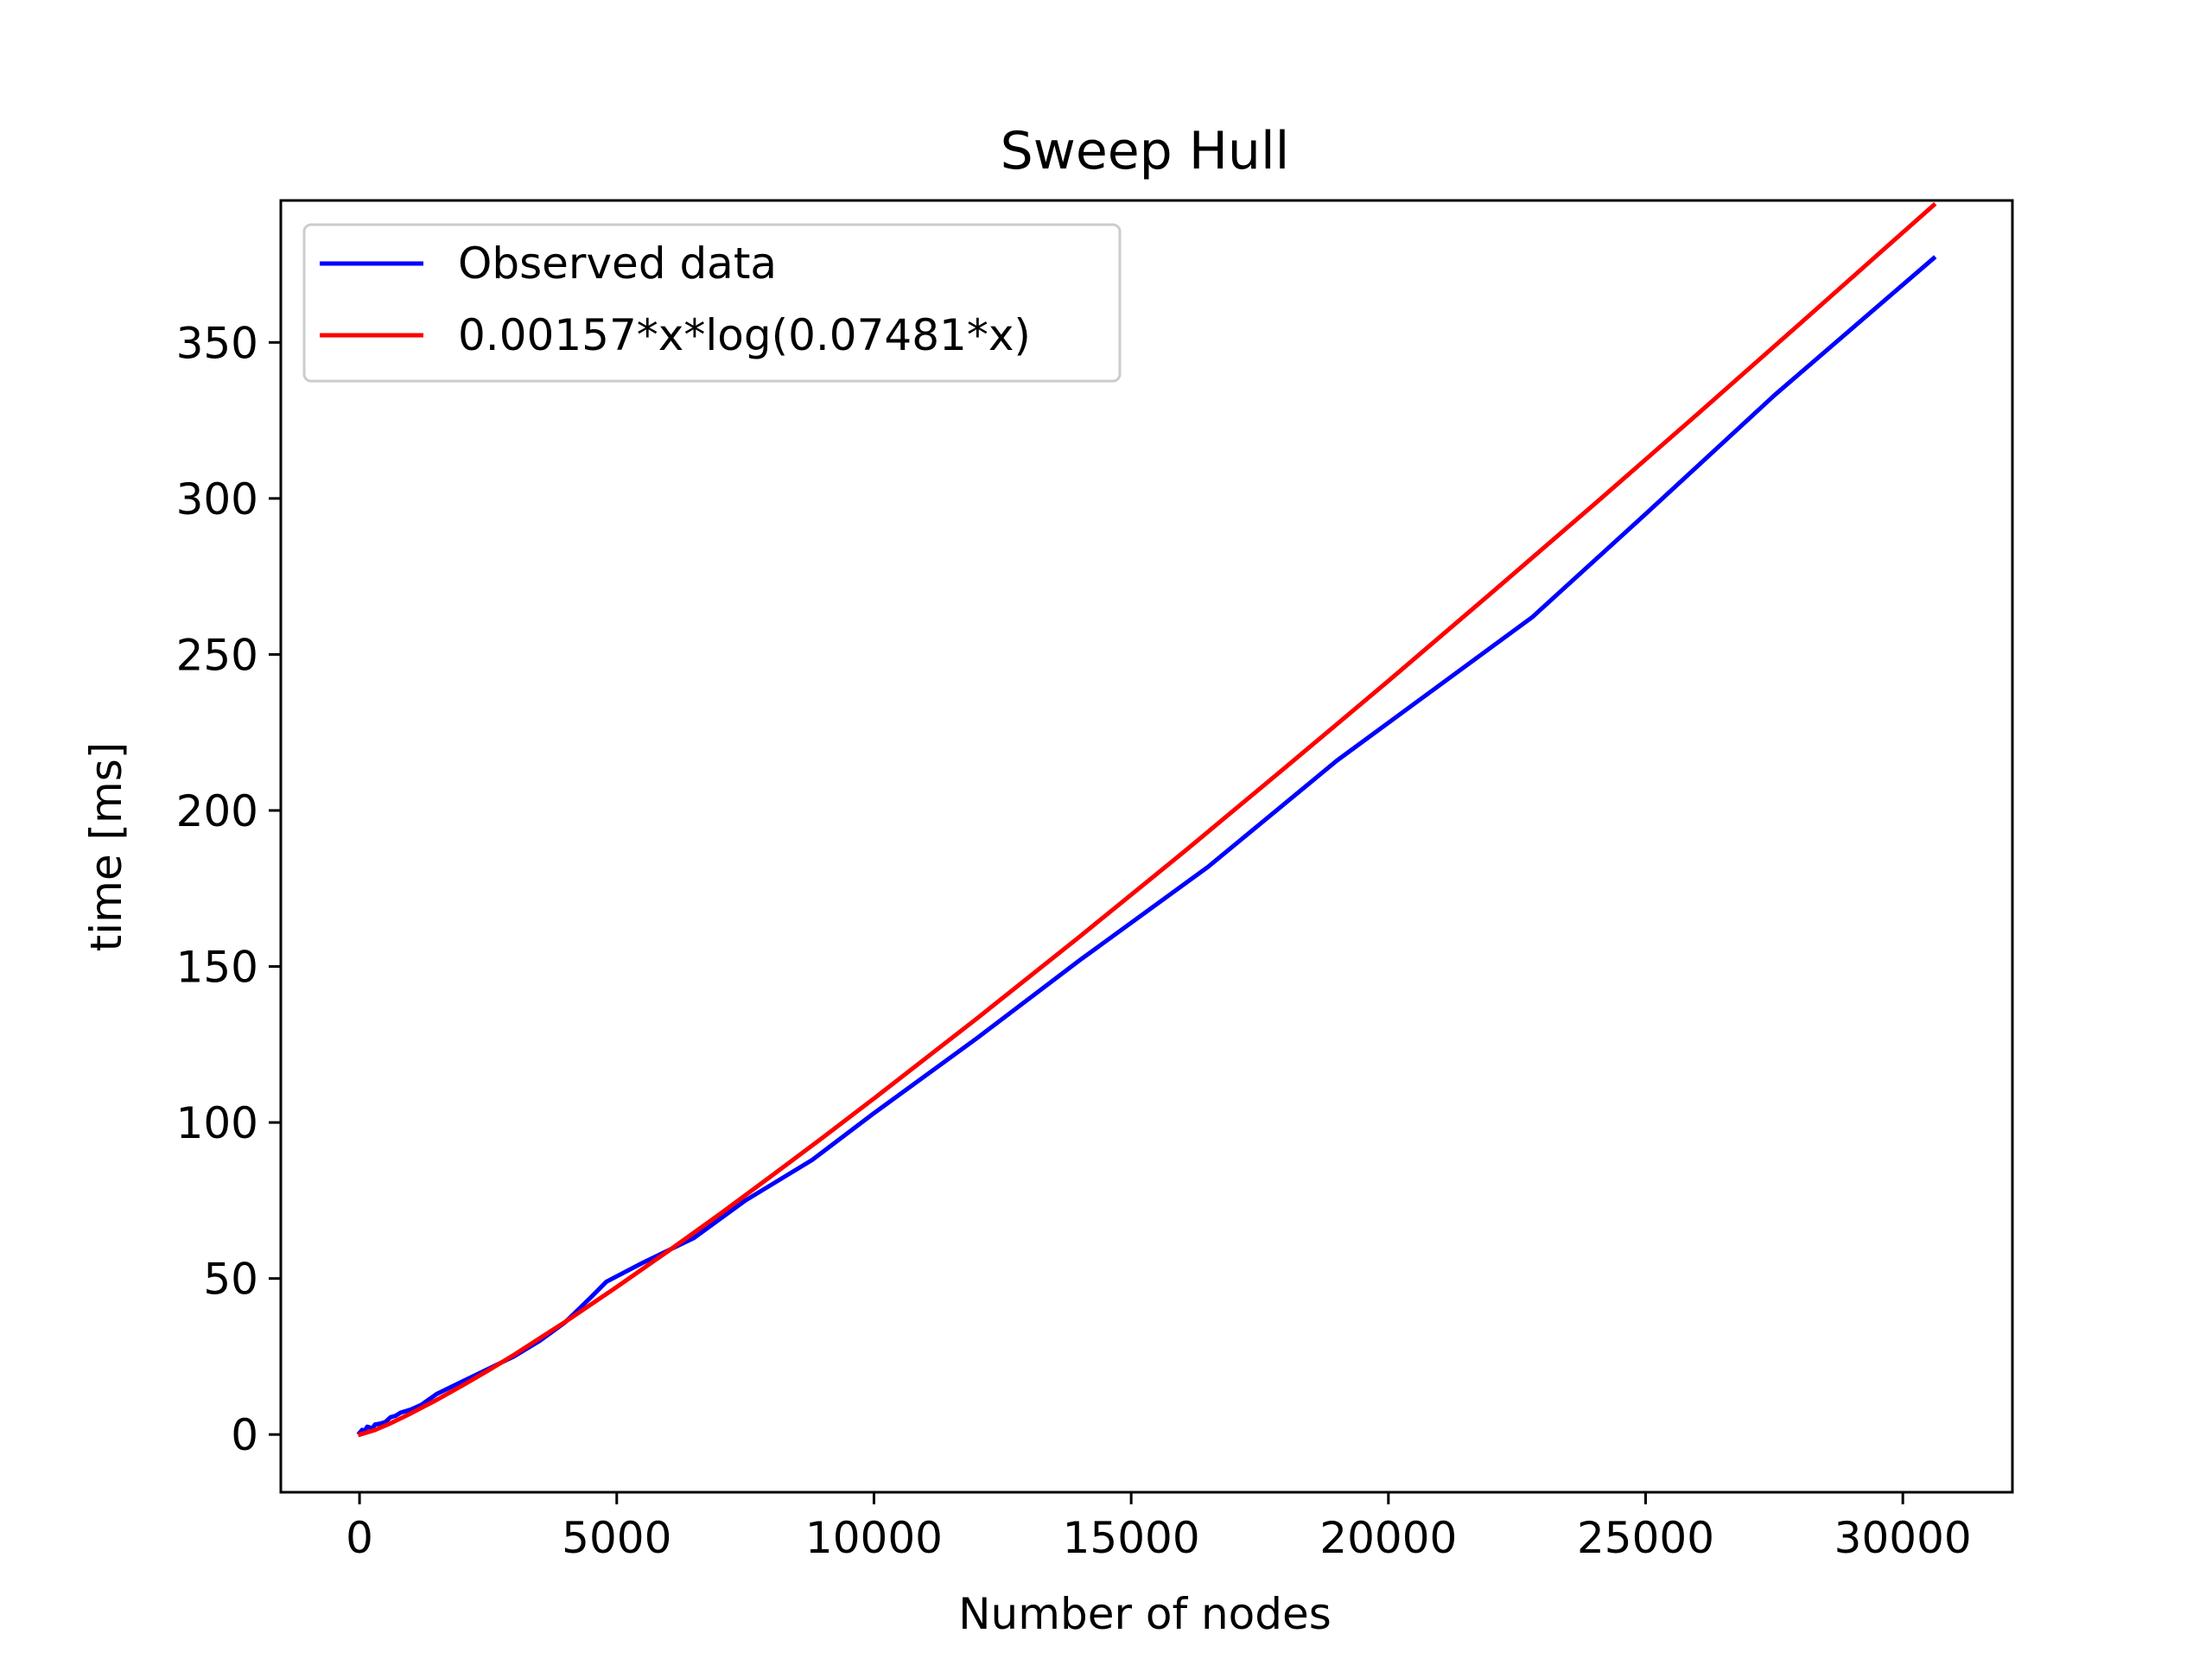 Image resolution: width=2212 pixels, height=1659 pixels. Describe the element at coordinates (244, 1435) in the screenshot. I see `y-tick-label: 0` at that location.